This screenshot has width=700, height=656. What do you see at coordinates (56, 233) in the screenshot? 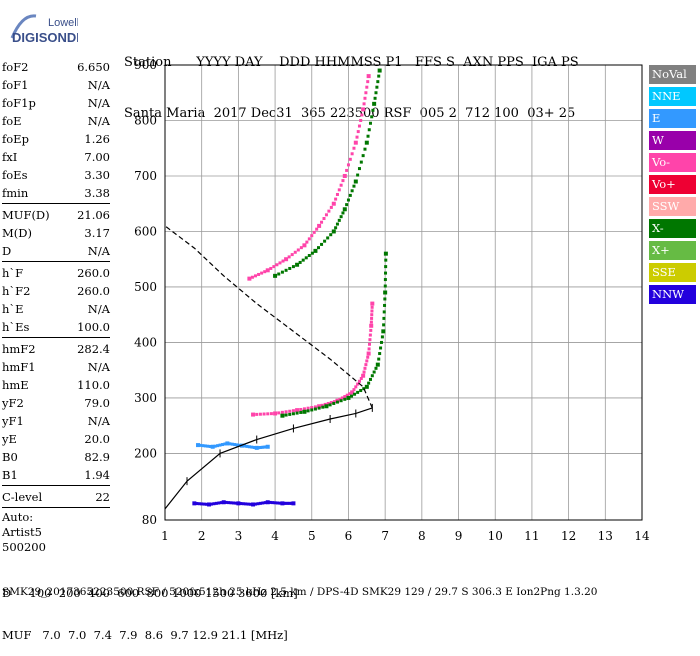
I see `param-row: M(D) 3.17` at bounding box center [56, 233].